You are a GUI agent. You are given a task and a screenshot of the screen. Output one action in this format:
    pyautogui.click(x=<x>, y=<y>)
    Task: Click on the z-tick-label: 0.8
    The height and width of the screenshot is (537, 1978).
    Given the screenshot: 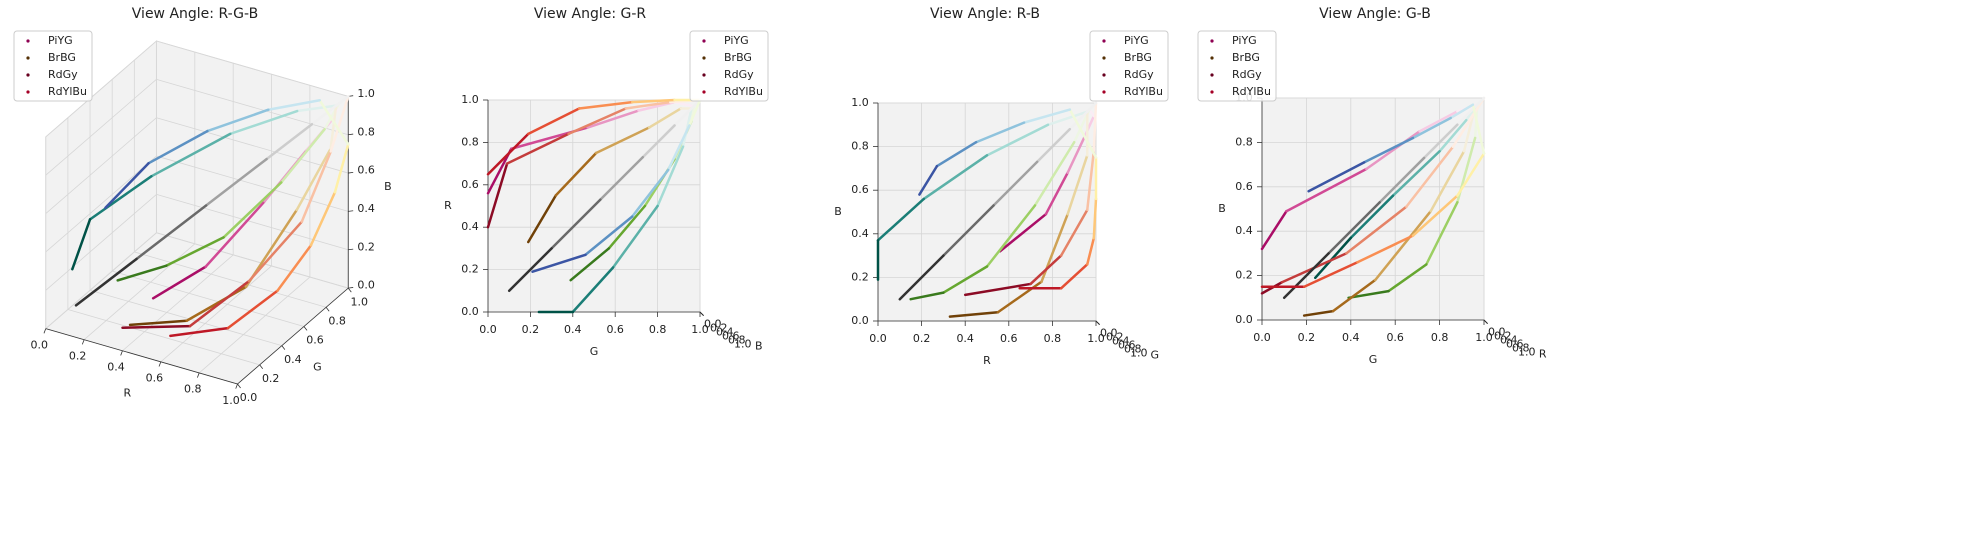 What is the action you would take?
    pyautogui.click(x=860, y=146)
    